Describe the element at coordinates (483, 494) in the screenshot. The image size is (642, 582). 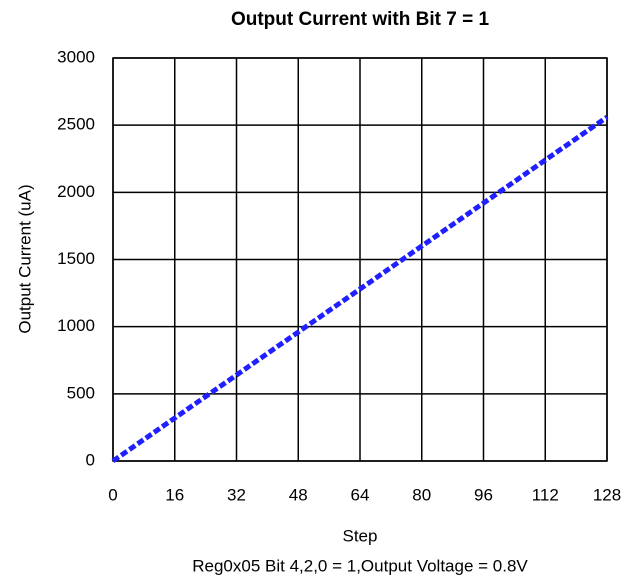
I see `x-tick-label: 96` at that location.